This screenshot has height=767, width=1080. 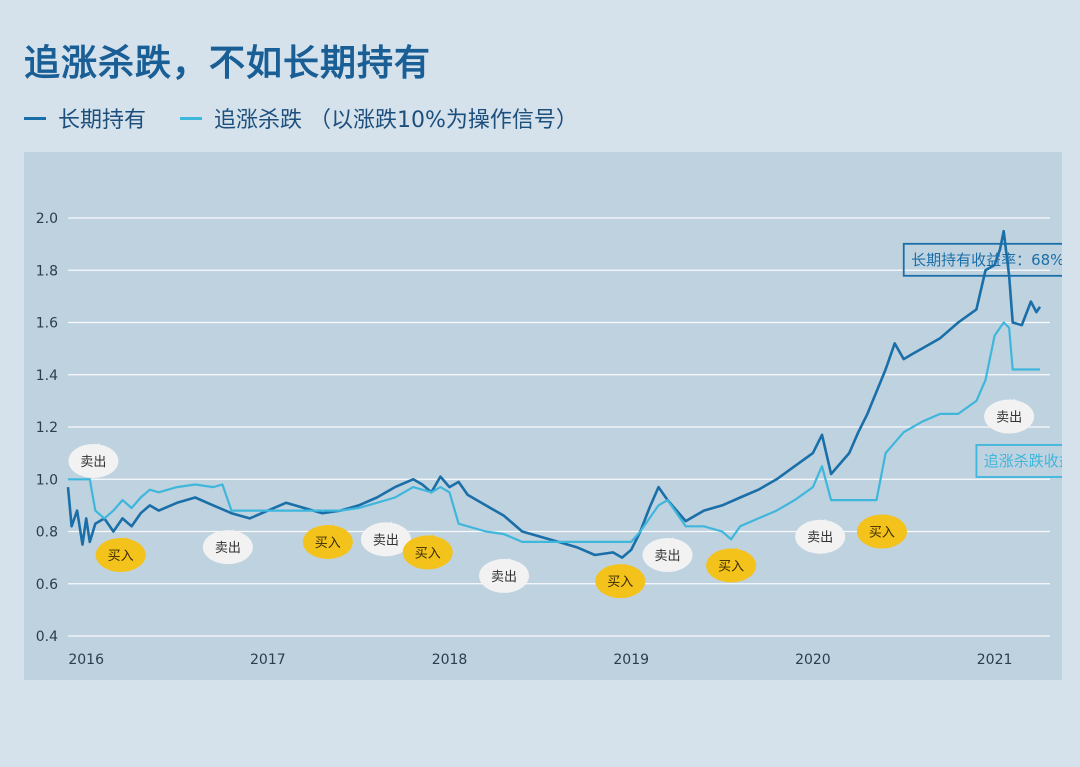 I want to click on legend-item-long-term: 长期持有, so click(x=85, y=118).